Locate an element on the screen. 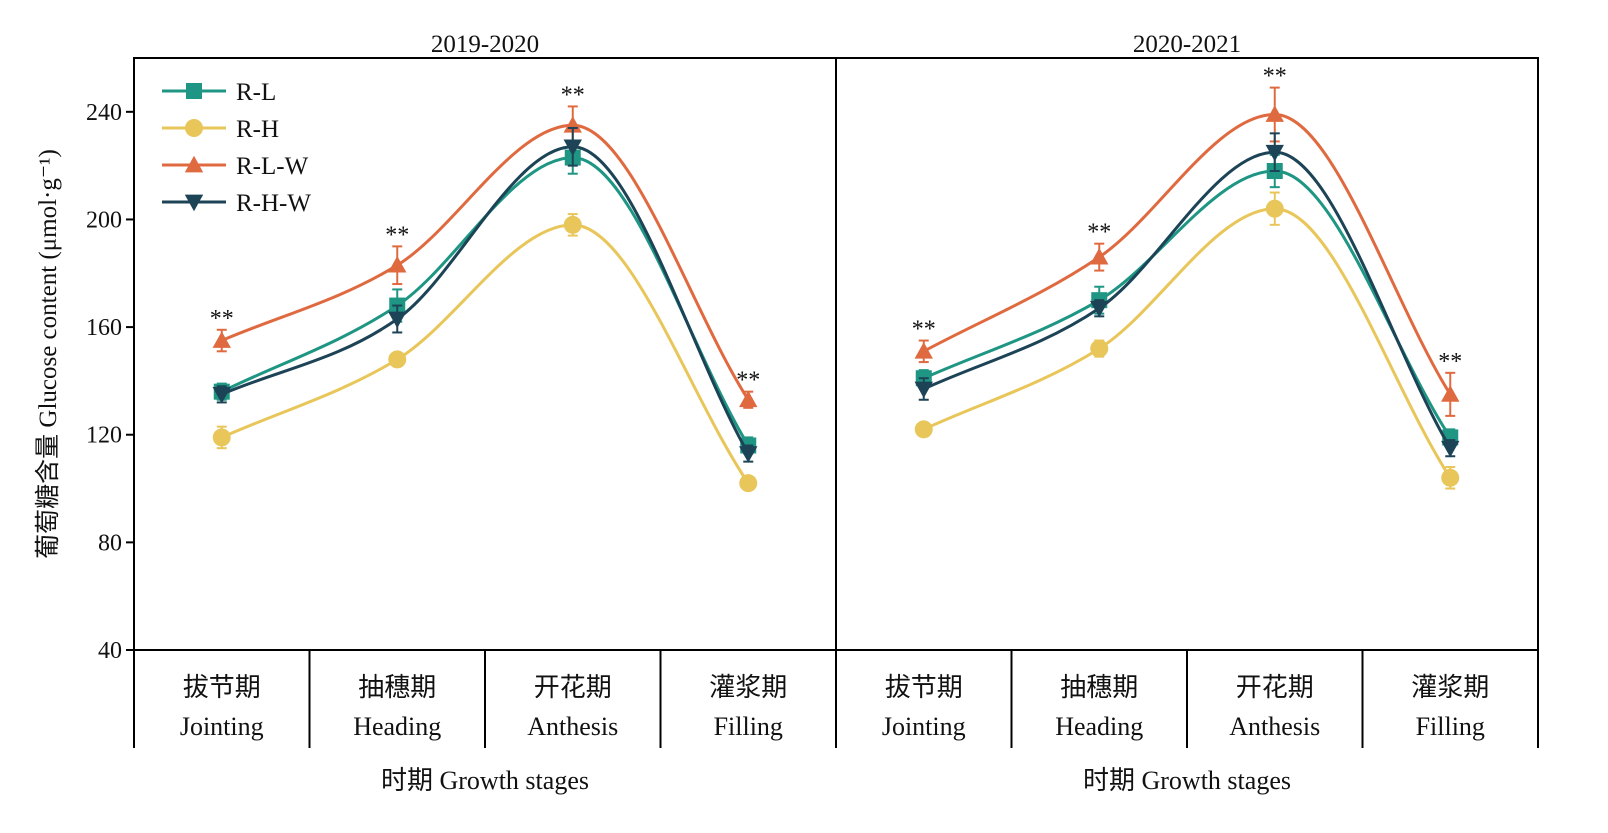  y-tick-label: 40 is located at coordinates (110, 651).